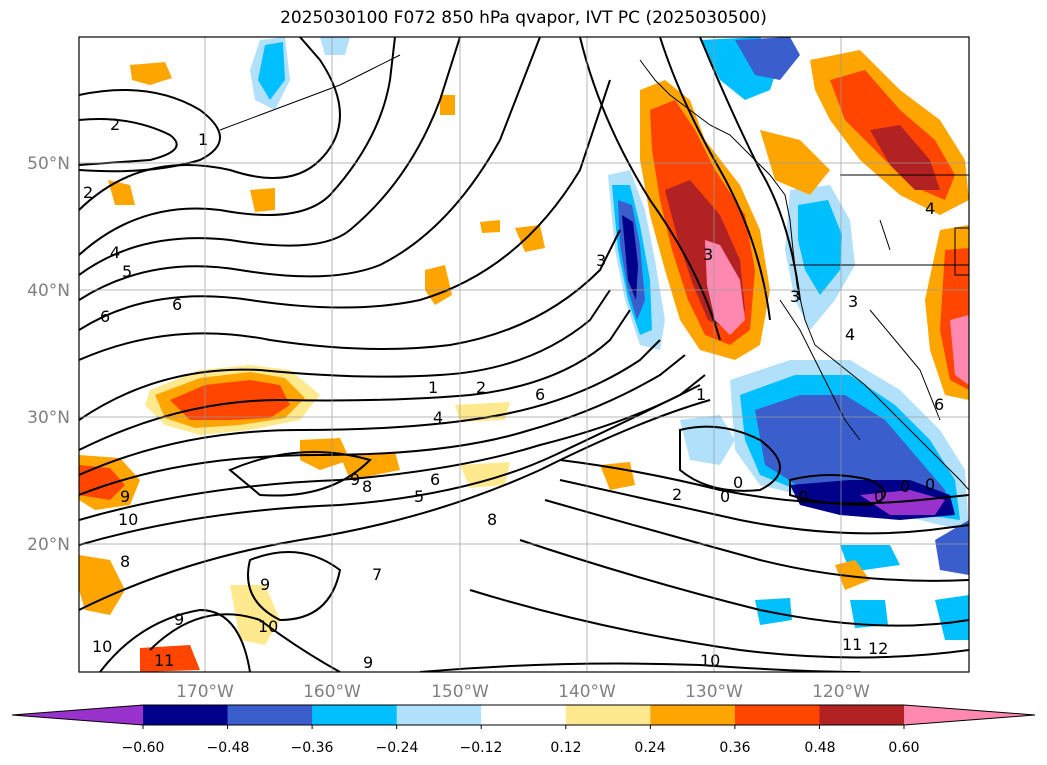  What do you see at coordinates (77, 715) in the screenshot?
I see `colorbar-extend-low` at bounding box center [77, 715].